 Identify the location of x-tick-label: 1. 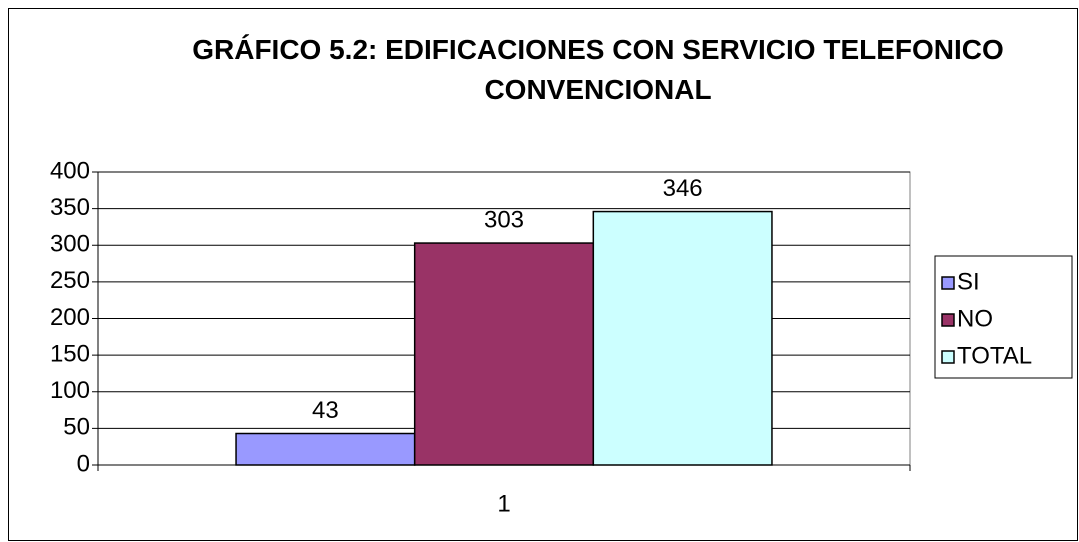
(503, 503).